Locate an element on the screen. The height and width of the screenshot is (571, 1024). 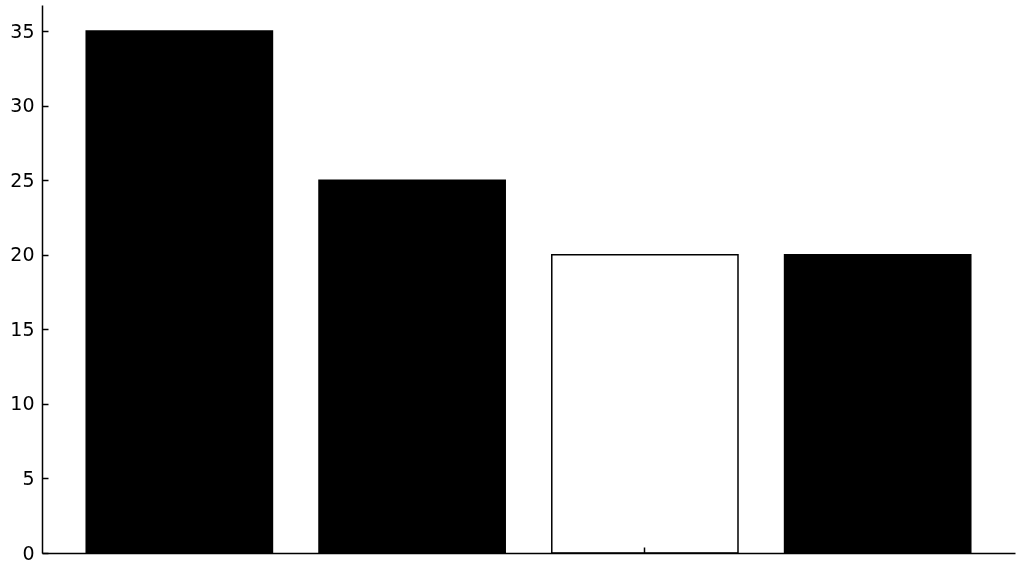
y-tick-label: 0 is located at coordinates (28, 552).